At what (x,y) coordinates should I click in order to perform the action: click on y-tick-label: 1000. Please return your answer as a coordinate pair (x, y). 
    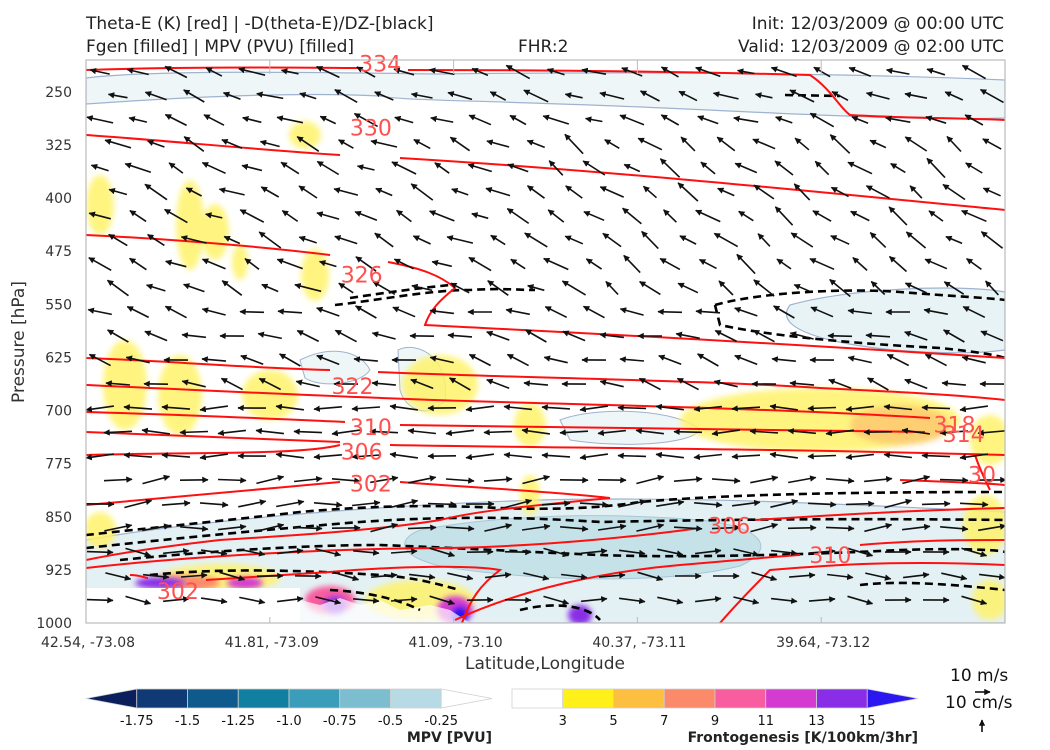
    Looking at the image, I should click on (54, 624).